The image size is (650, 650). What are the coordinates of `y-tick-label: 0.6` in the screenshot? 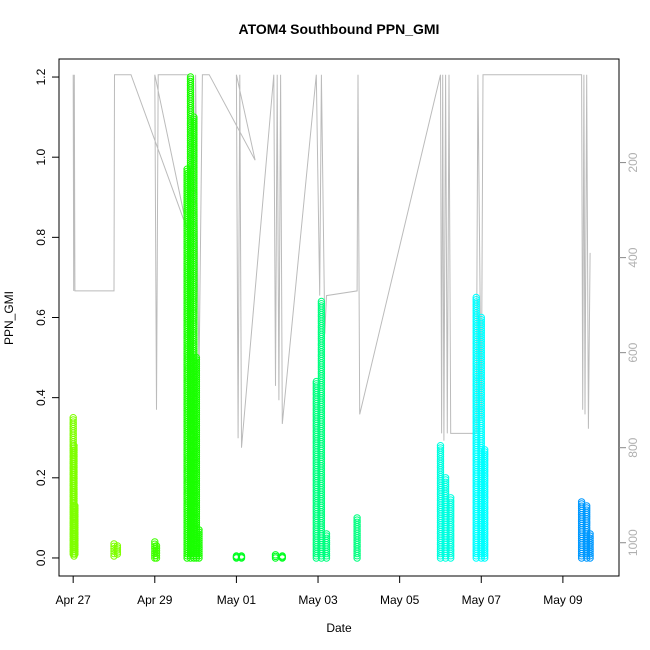 It's located at (41, 317).